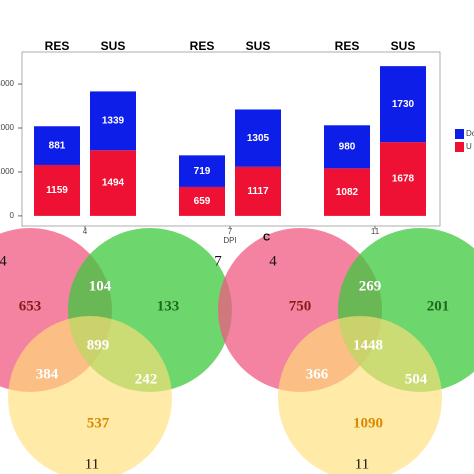 This screenshot has height=474, width=474. Describe the element at coordinates (469, 146) in the screenshot. I see `legend-label: U` at that location.